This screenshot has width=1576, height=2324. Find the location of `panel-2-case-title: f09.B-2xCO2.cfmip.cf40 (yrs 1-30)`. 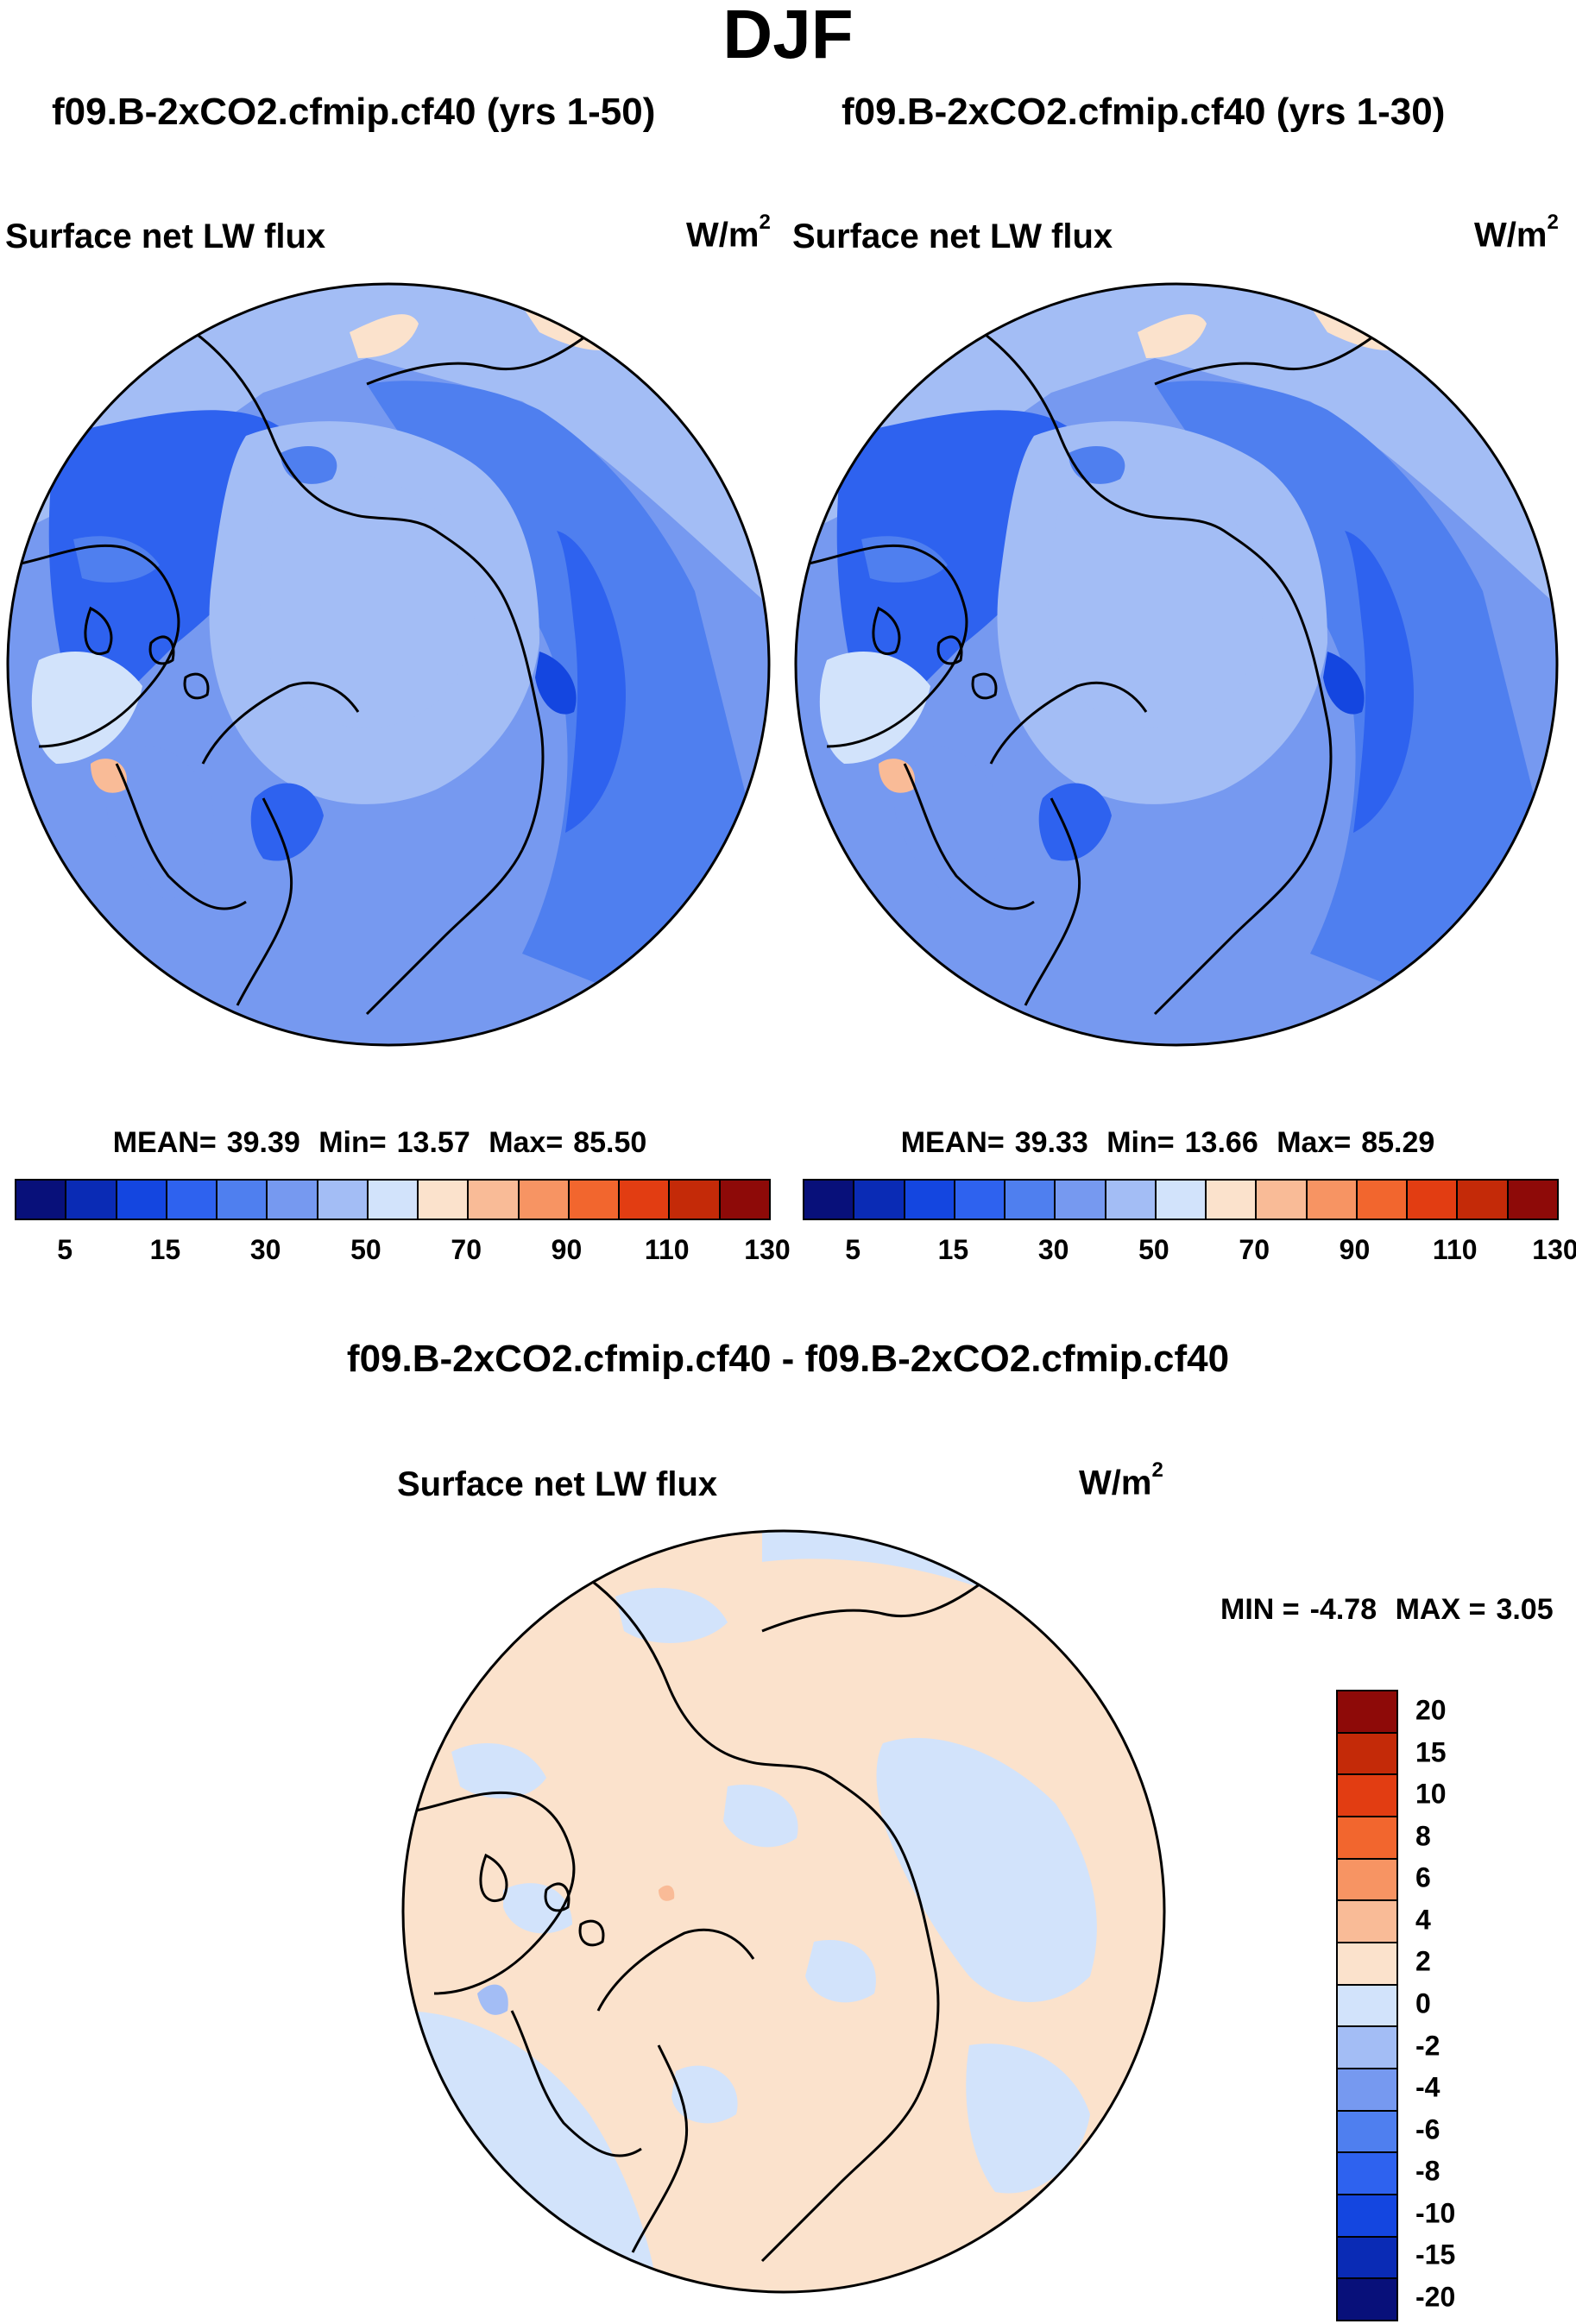

panel-2-case-title: f09.B-2xCO2.cfmip.cf40 (yrs 1-30) is located at coordinates (1144, 112).